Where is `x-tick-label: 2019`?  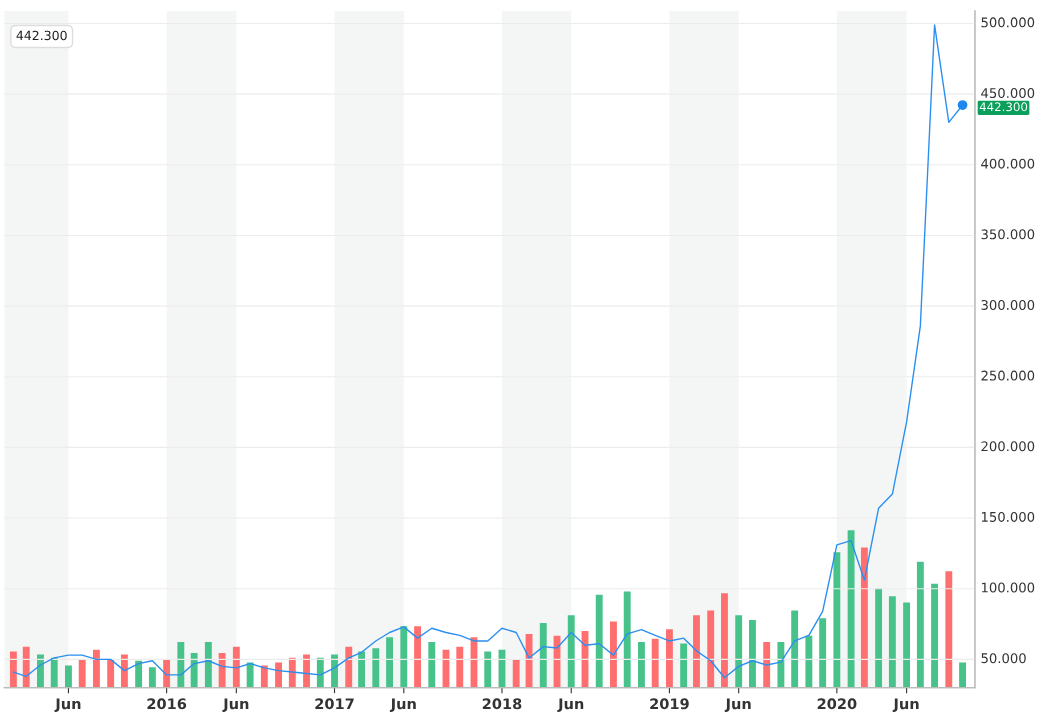 x-tick-label: 2019 is located at coordinates (669, 704).